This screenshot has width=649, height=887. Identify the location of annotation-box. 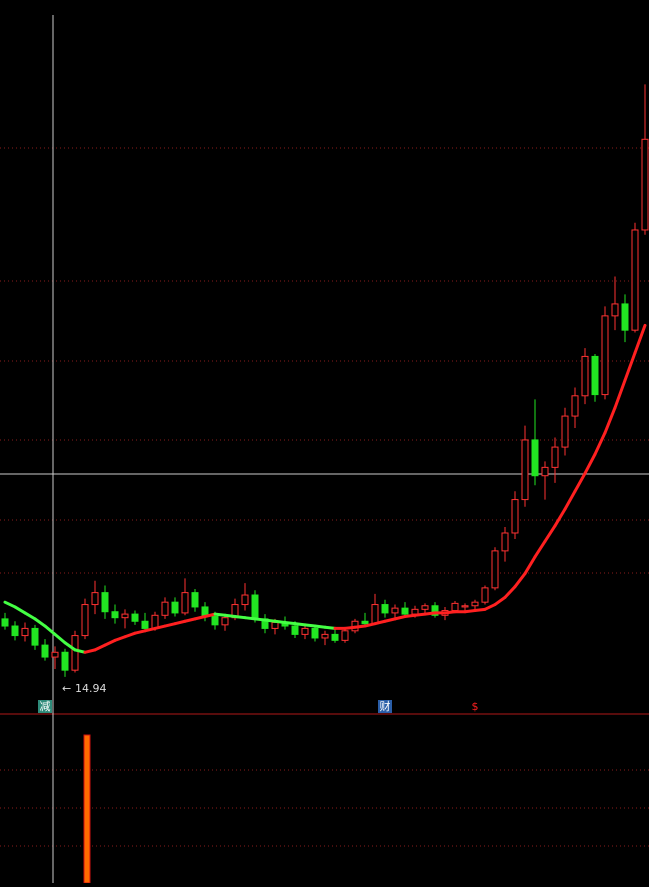
(385, 706).